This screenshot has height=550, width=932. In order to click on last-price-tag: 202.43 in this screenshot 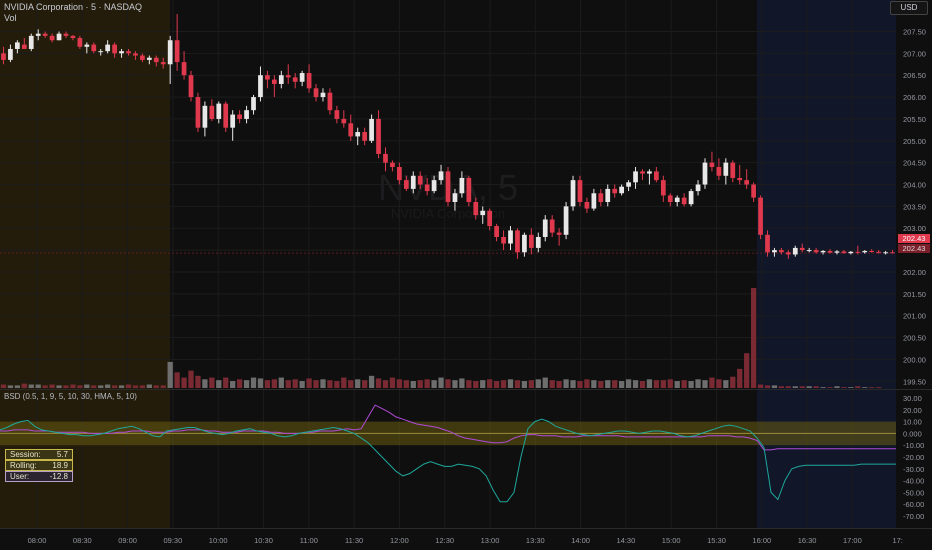, I will do `click(914, 238)`.